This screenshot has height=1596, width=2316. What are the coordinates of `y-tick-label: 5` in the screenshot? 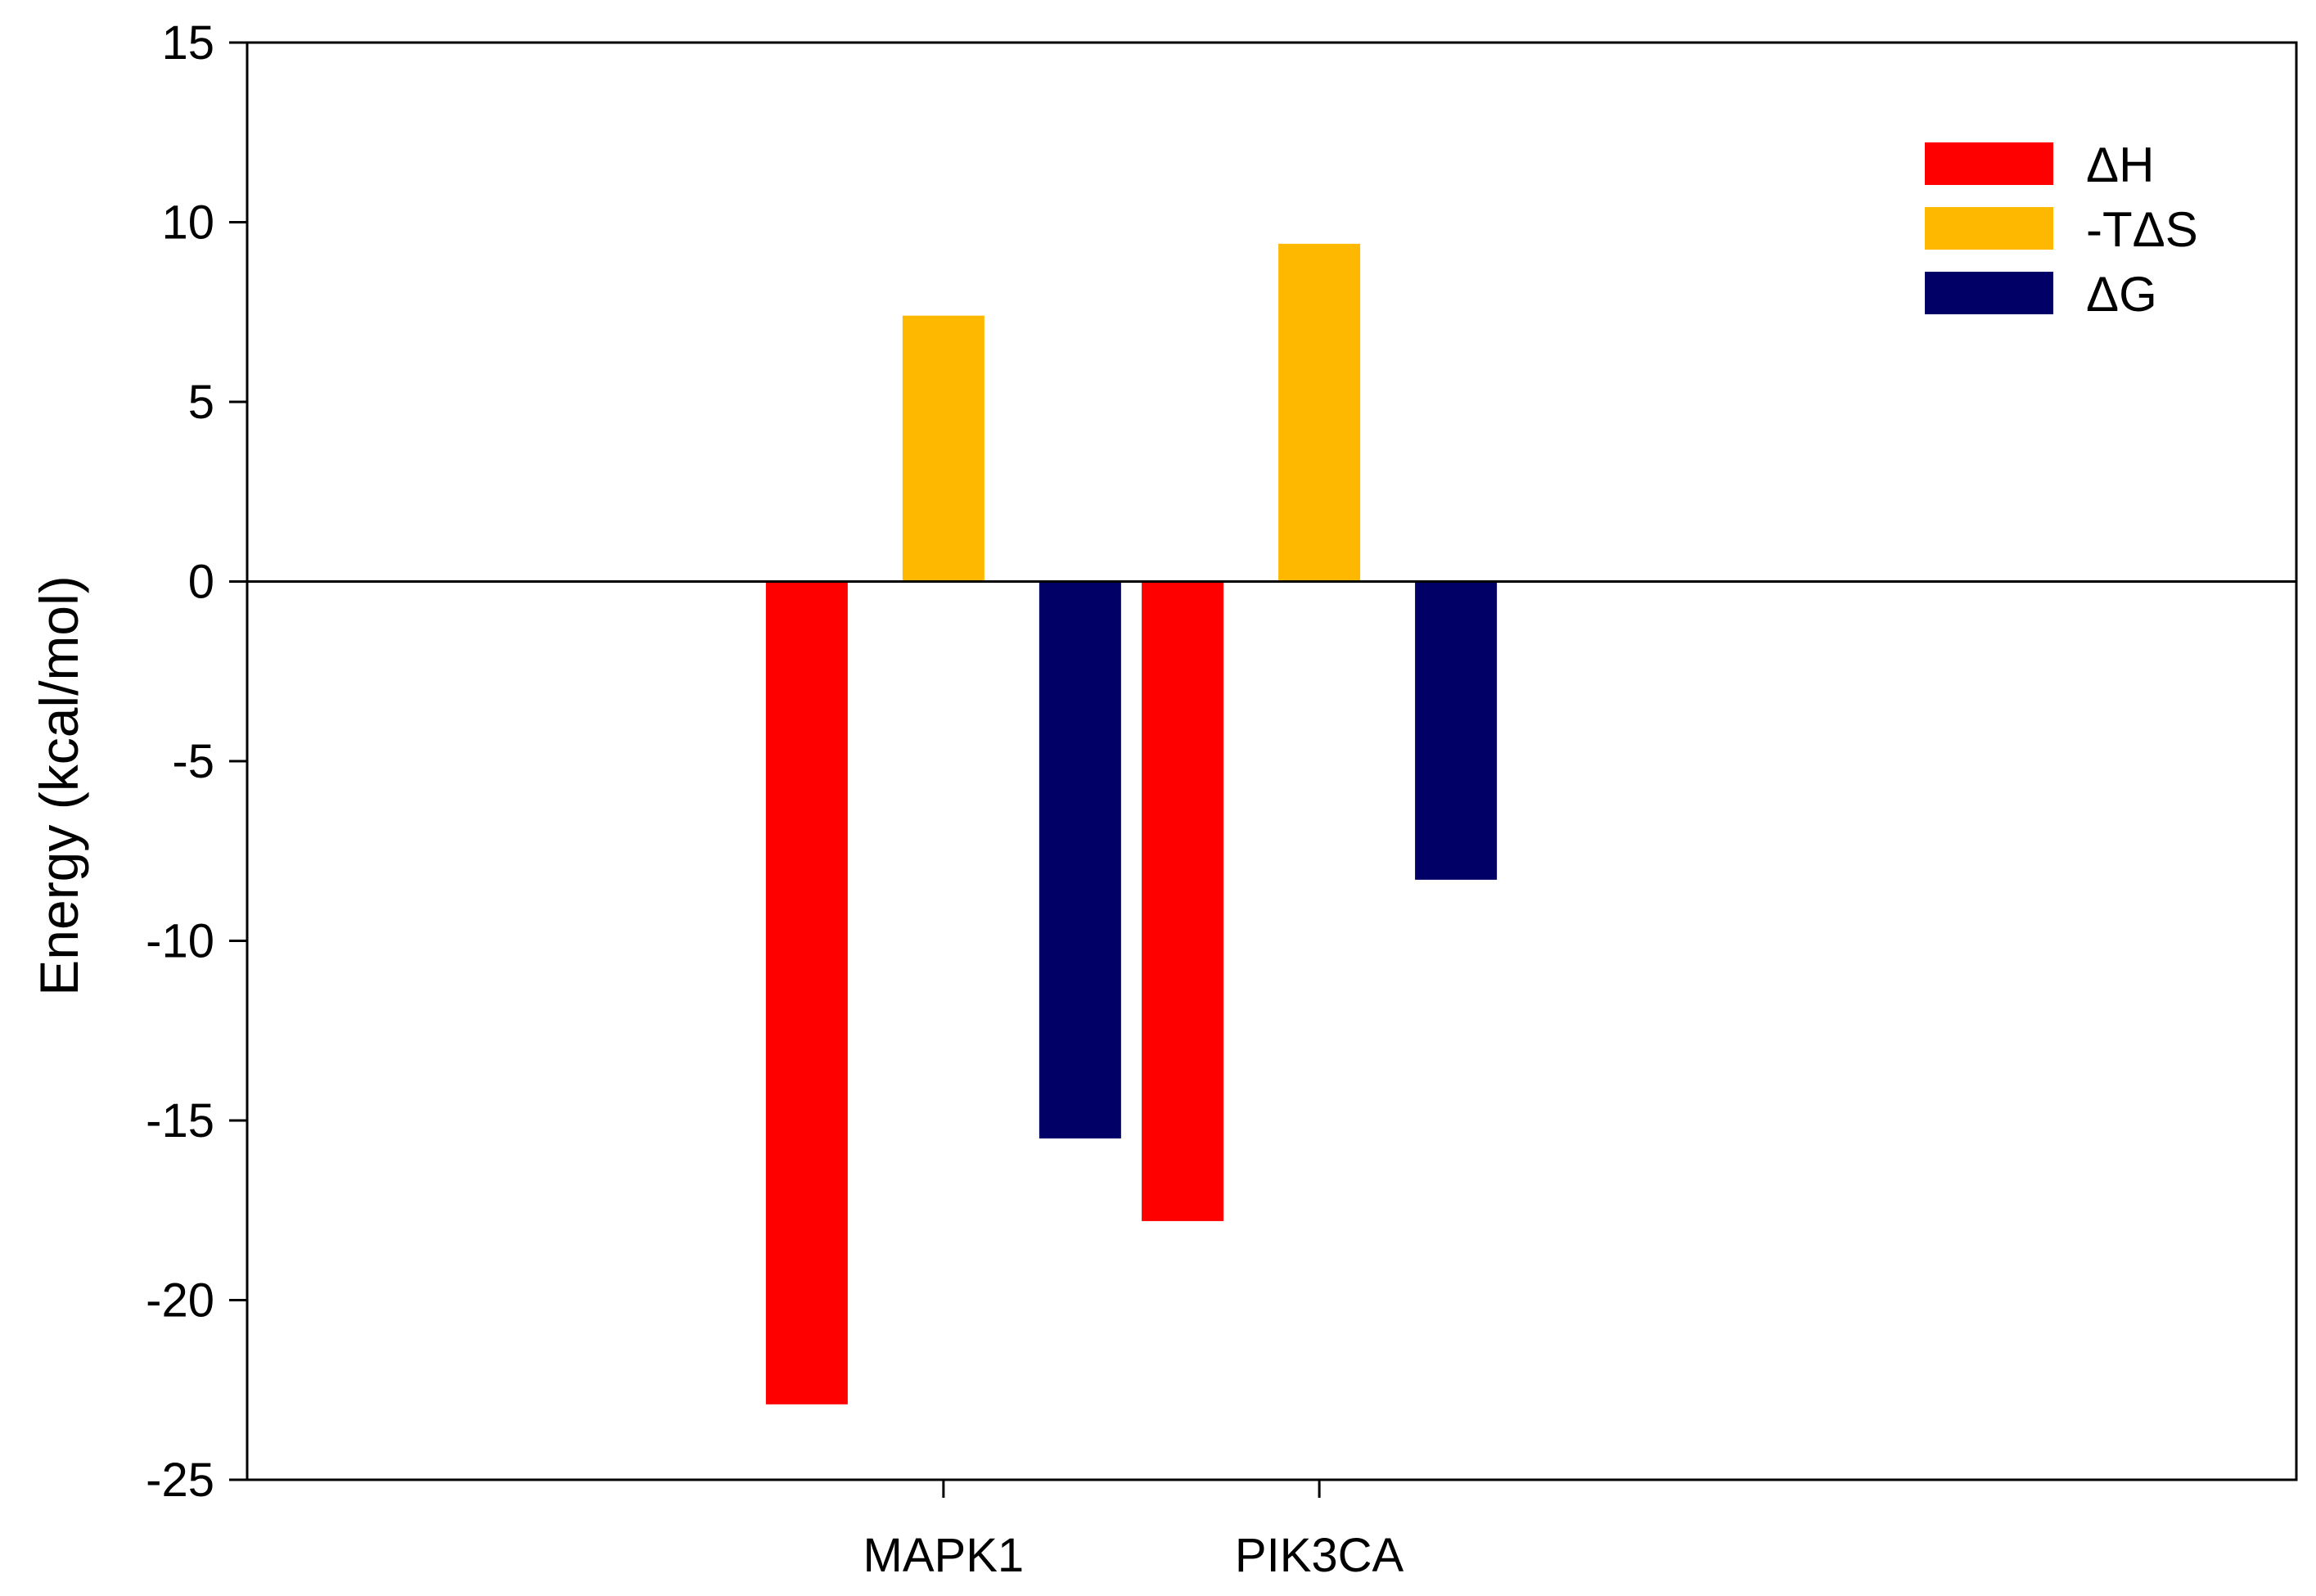 It's located at (201, 402).